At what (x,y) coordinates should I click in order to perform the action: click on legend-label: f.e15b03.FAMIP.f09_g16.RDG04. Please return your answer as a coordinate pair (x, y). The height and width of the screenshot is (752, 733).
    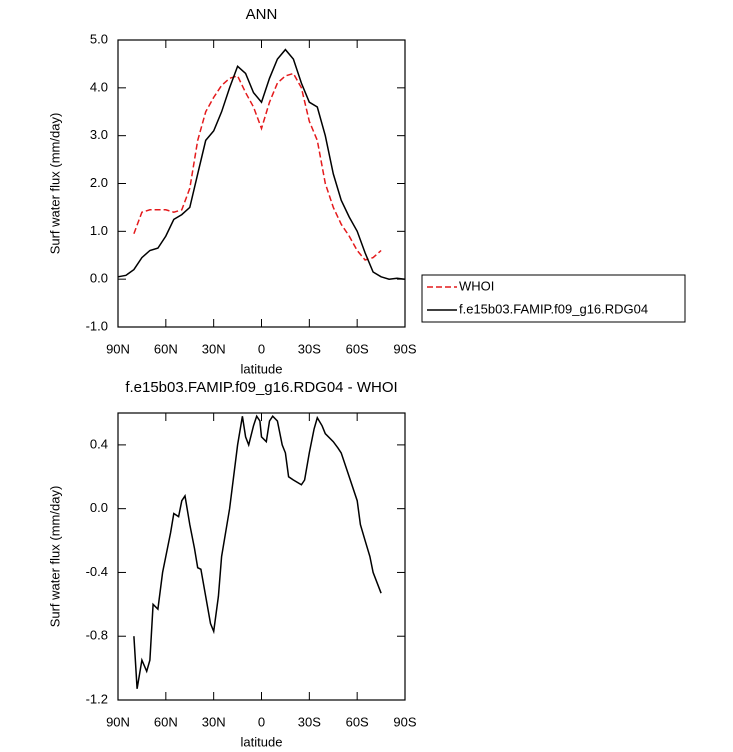
    Looking at the image, I should click on (553, 308).